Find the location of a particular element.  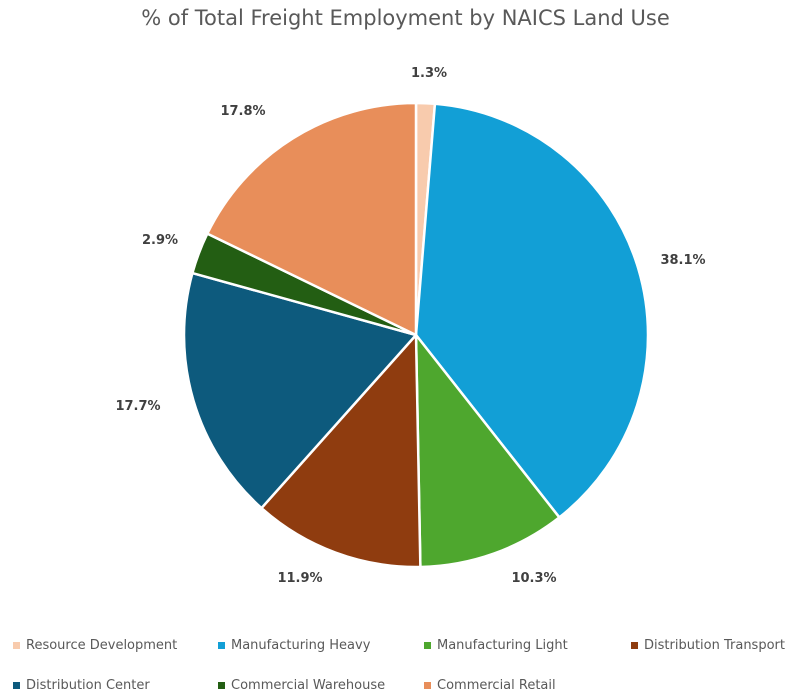

legend-label: Manufacturing Light is located at coordinates (502, 645).